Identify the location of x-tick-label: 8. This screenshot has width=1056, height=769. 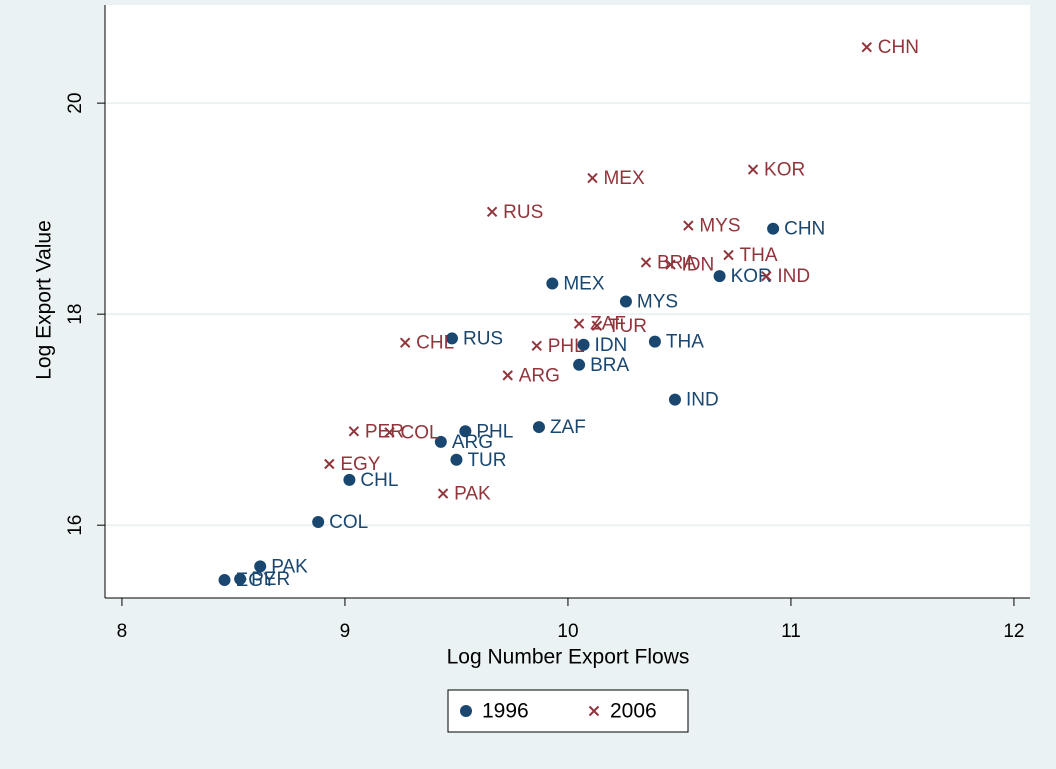
(122, 631).